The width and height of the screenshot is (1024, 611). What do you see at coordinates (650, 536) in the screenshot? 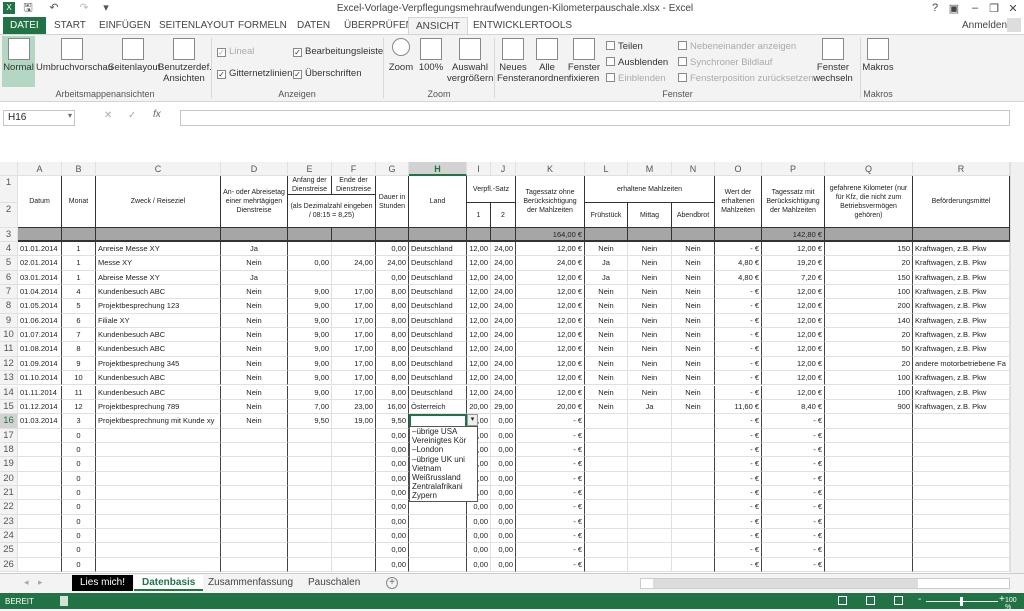
I see `cell-m24` at bounding box center [650, 536].